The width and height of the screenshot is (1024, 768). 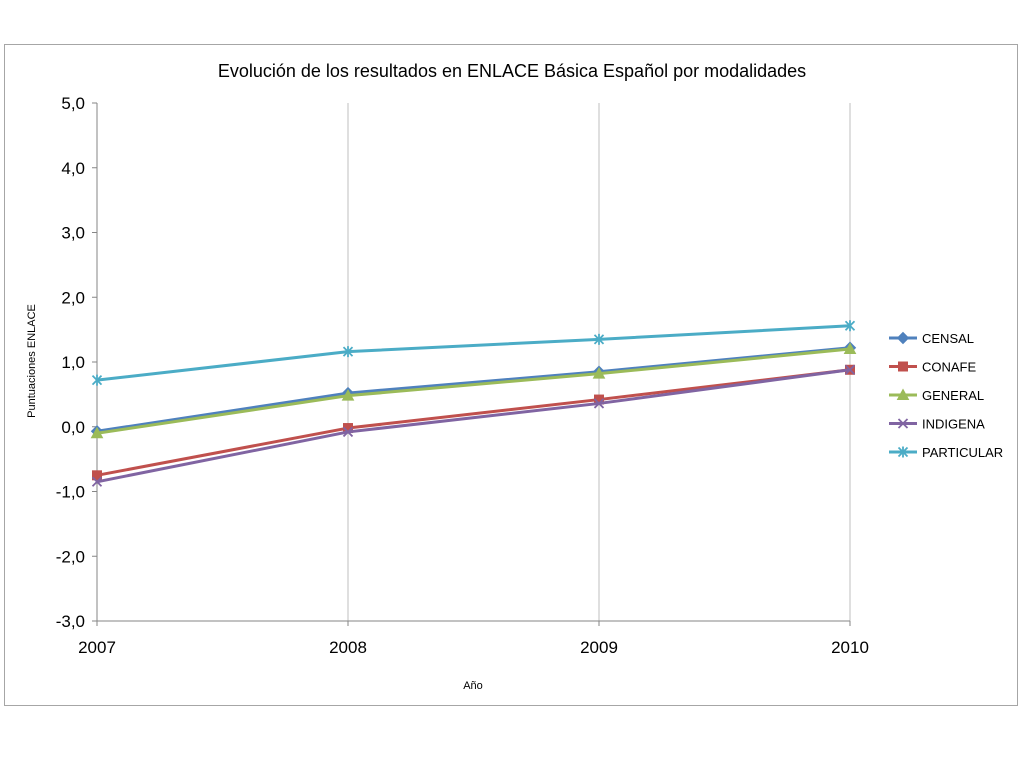 I want to click on x-tick-labels: 2007 2008 2009 2010, so click(x=473, y=647).